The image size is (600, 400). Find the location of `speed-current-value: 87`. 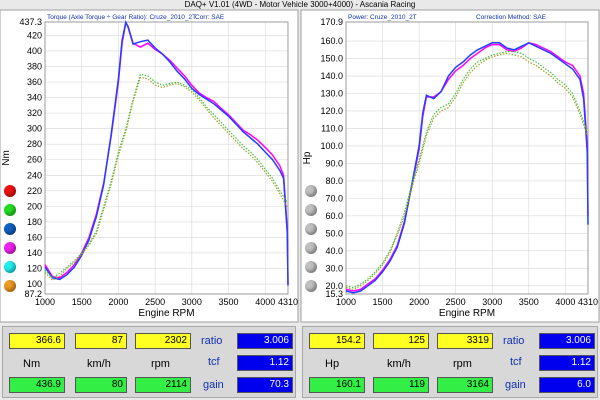

speed-current-value: 87 is located at coordinates (101, 341).